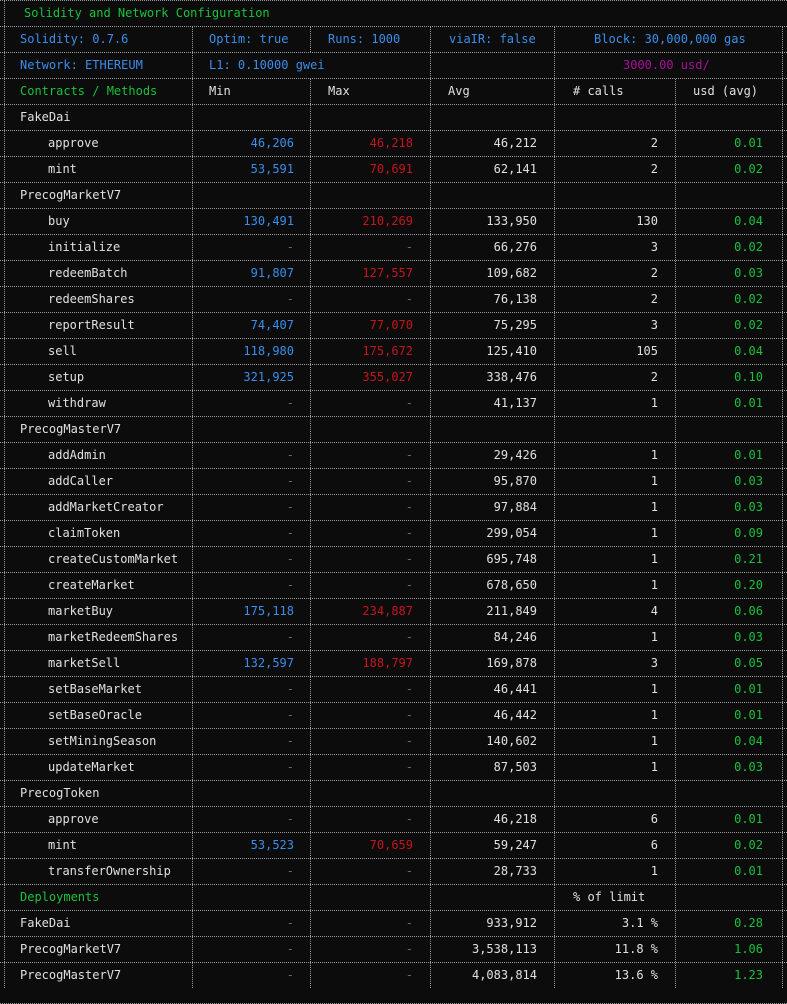 This screenshot has width=787, height=1004. Describe the element at coordinates (654, 247) in the screenshot. I see `call-count: 3` at that location.